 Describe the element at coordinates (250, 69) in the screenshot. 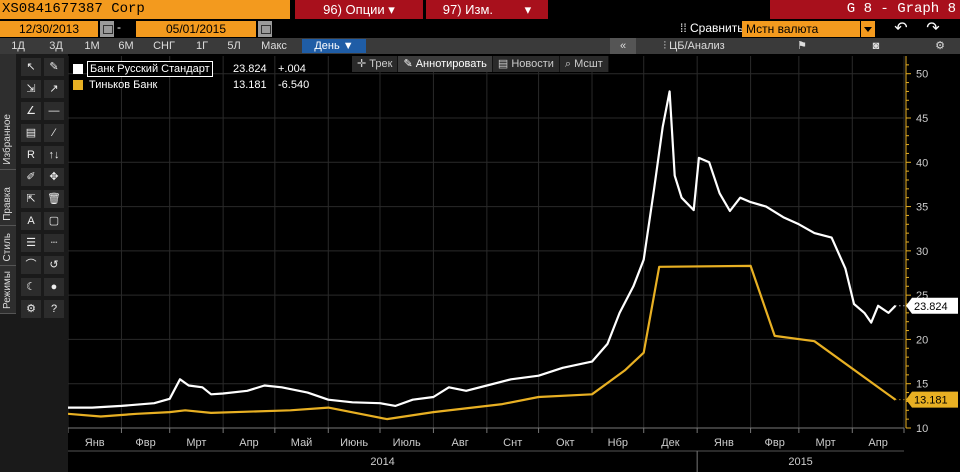

I see `legend-last: 23.824` at that location.